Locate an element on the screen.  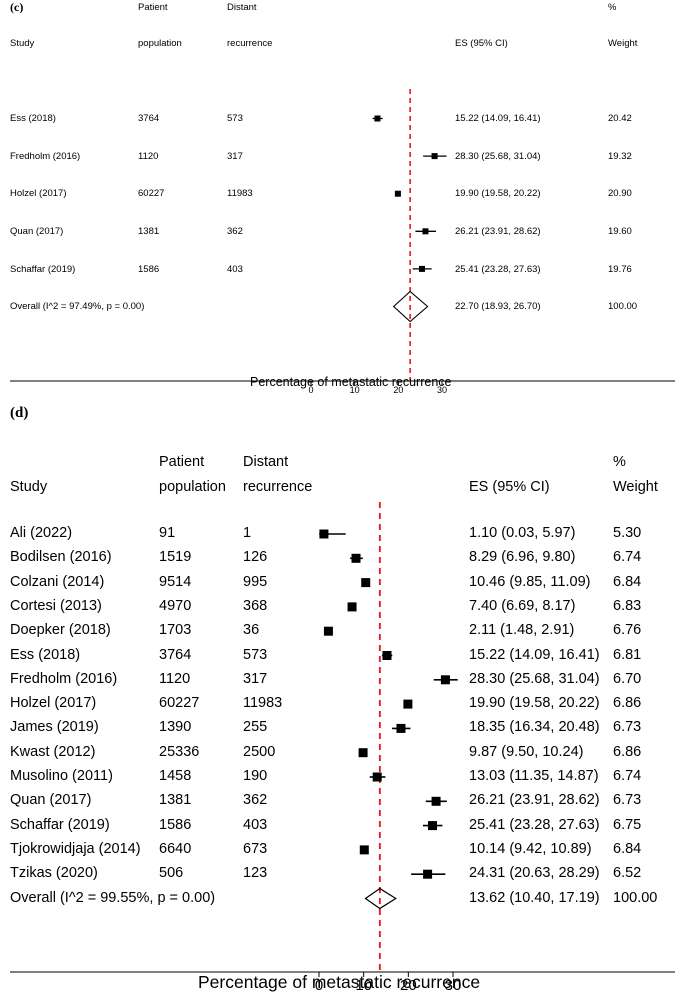
header-weight-line1: % is located at coordinates (619, 462).